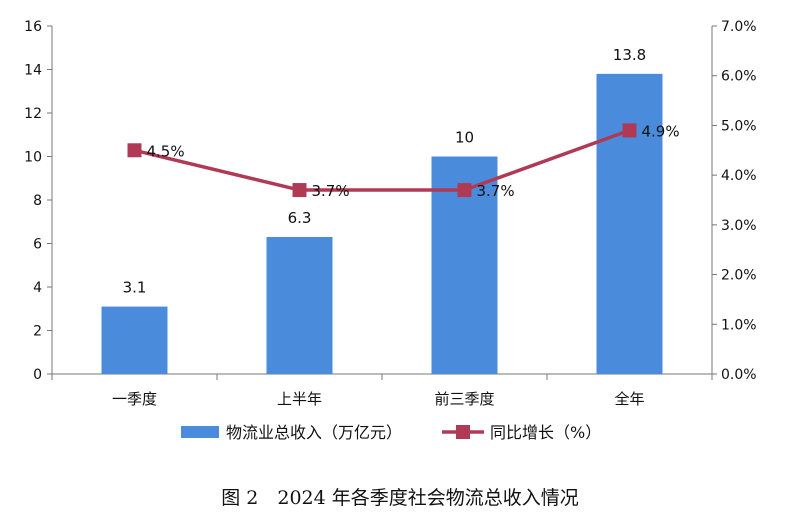 The height and width of the screenshot is (531, 800). Describe the element at coordinates (739, 27) in the screenshot. I see `right-tick-label: 7.0%` at that location.